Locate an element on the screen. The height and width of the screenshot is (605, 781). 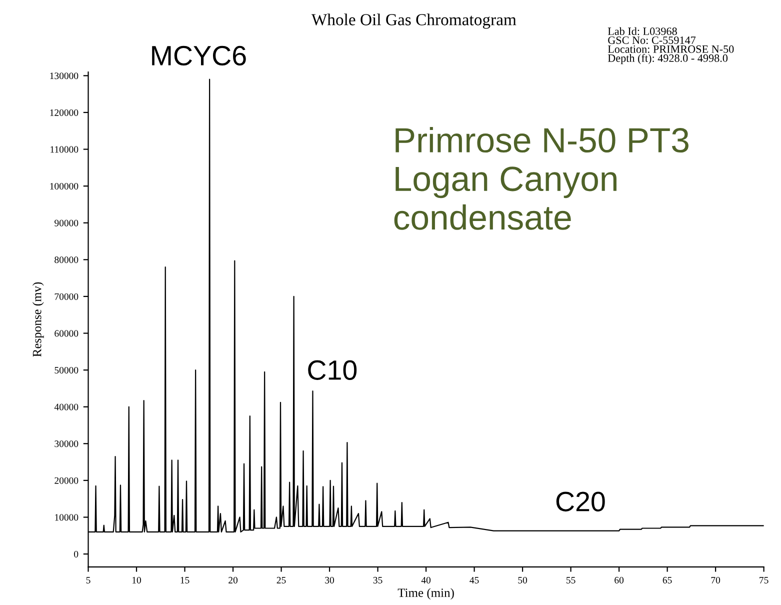
y-tick-label: 60000 is located at coordinates (66, 333).